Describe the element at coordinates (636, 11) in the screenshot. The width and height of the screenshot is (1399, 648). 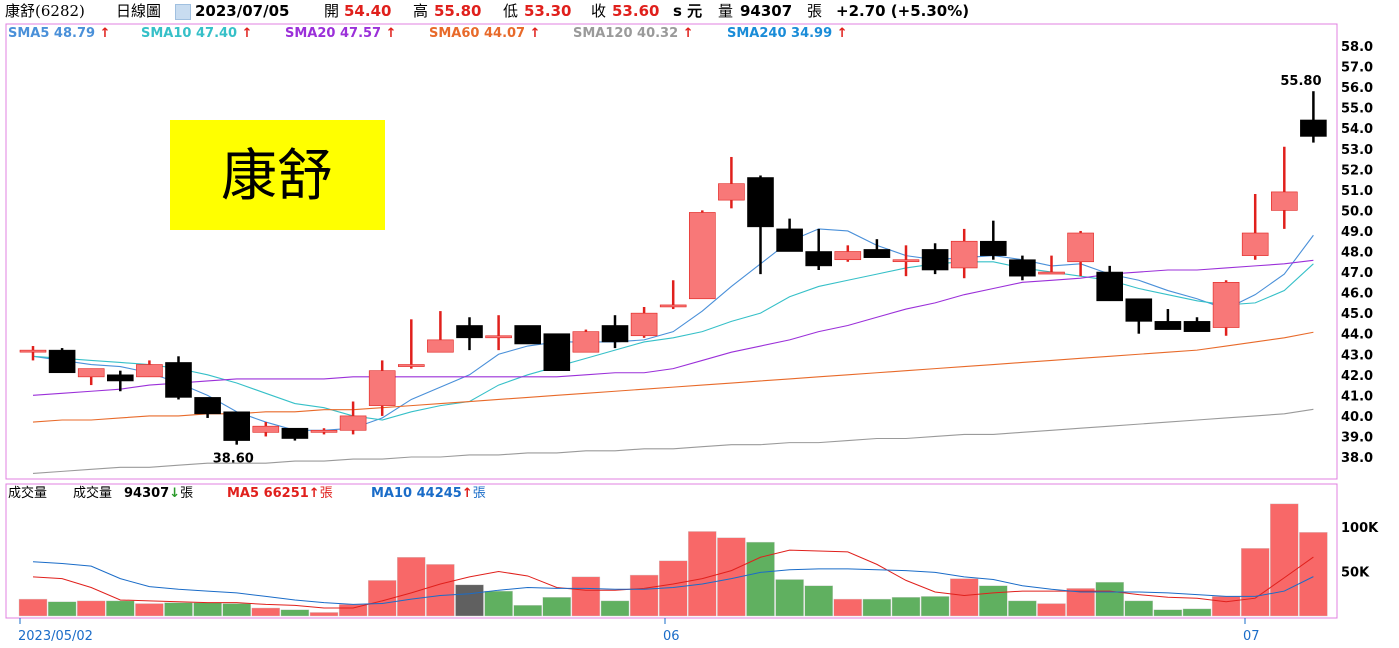
I see `close-value: 53.60` at that location.